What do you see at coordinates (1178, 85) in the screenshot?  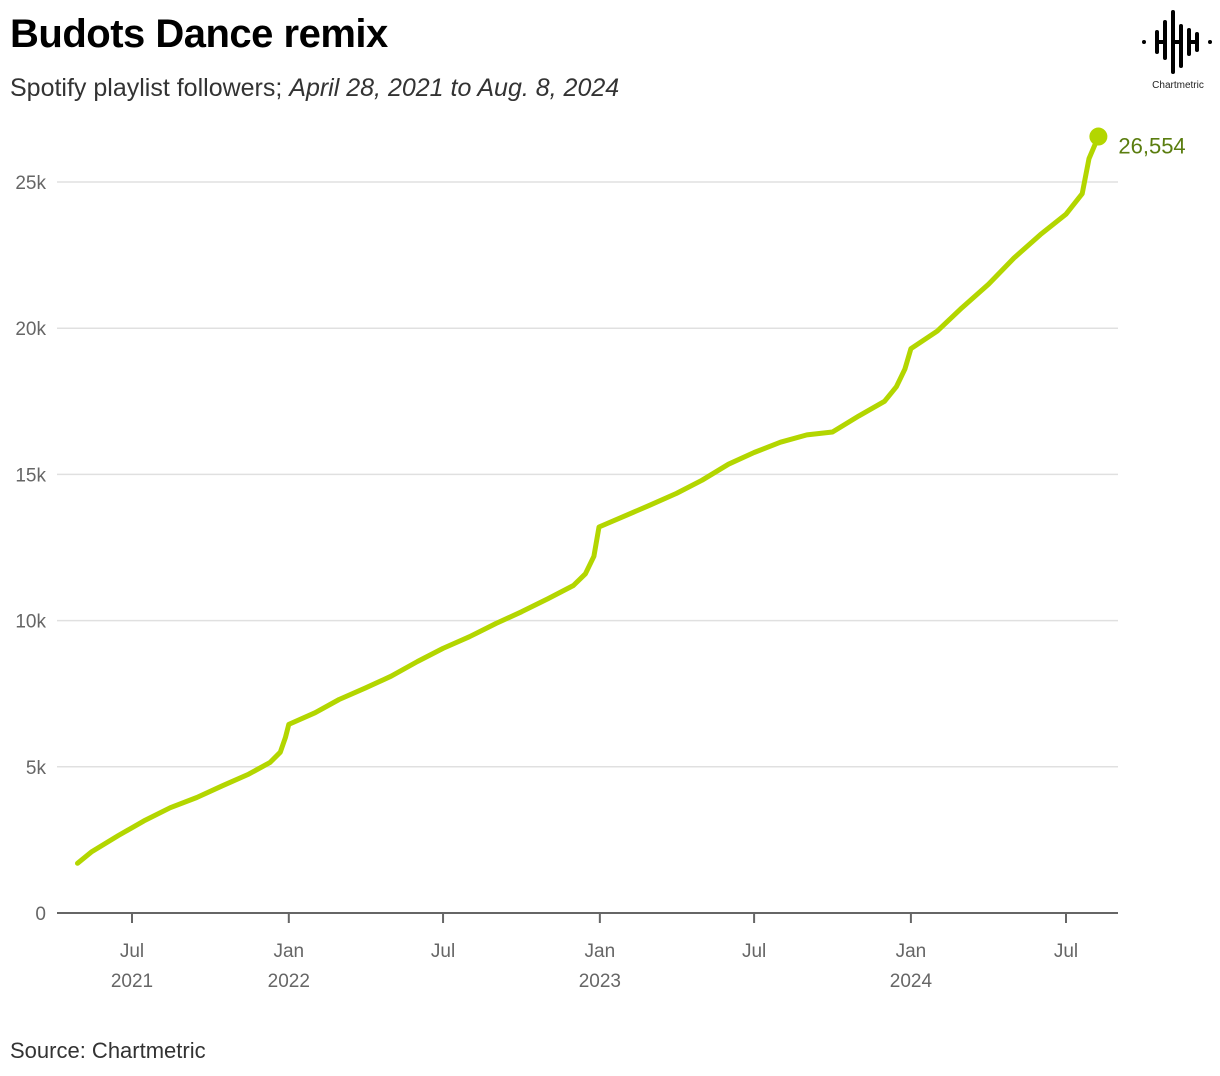 I see `logo-label: Chartmetric` at bounding box center [1178, 85].